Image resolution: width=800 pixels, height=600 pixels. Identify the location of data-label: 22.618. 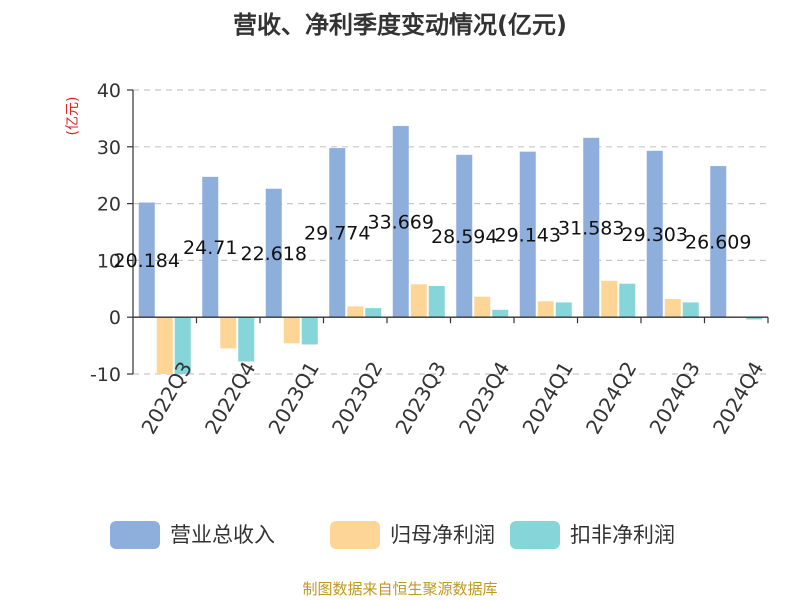
(274, 254).